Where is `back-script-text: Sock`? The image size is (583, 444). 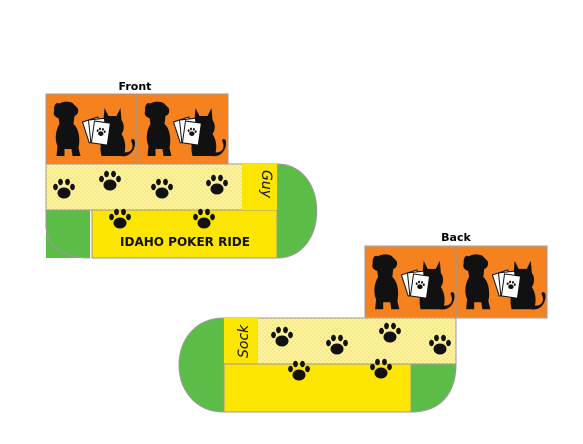
back-script-text: Sock is located at coordinates (244, 341).